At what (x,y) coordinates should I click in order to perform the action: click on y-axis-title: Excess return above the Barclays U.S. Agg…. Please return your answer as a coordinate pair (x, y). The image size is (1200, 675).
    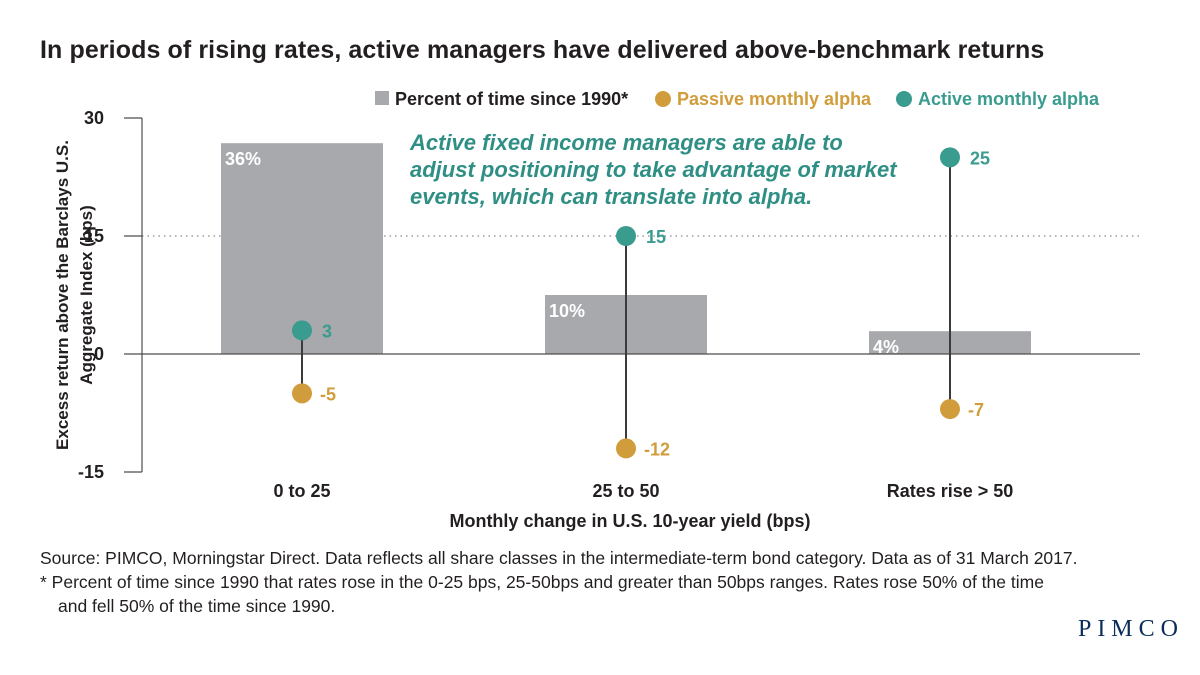
    Looking at the image, I should click on (74, 295).